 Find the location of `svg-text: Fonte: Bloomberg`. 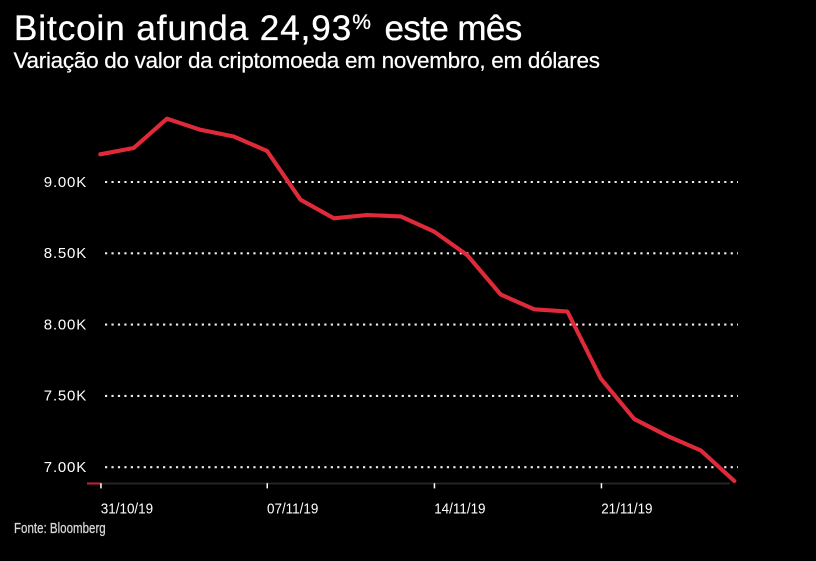

svg-text: Fonte: Bloomberg is located at coordinates (60, 528).